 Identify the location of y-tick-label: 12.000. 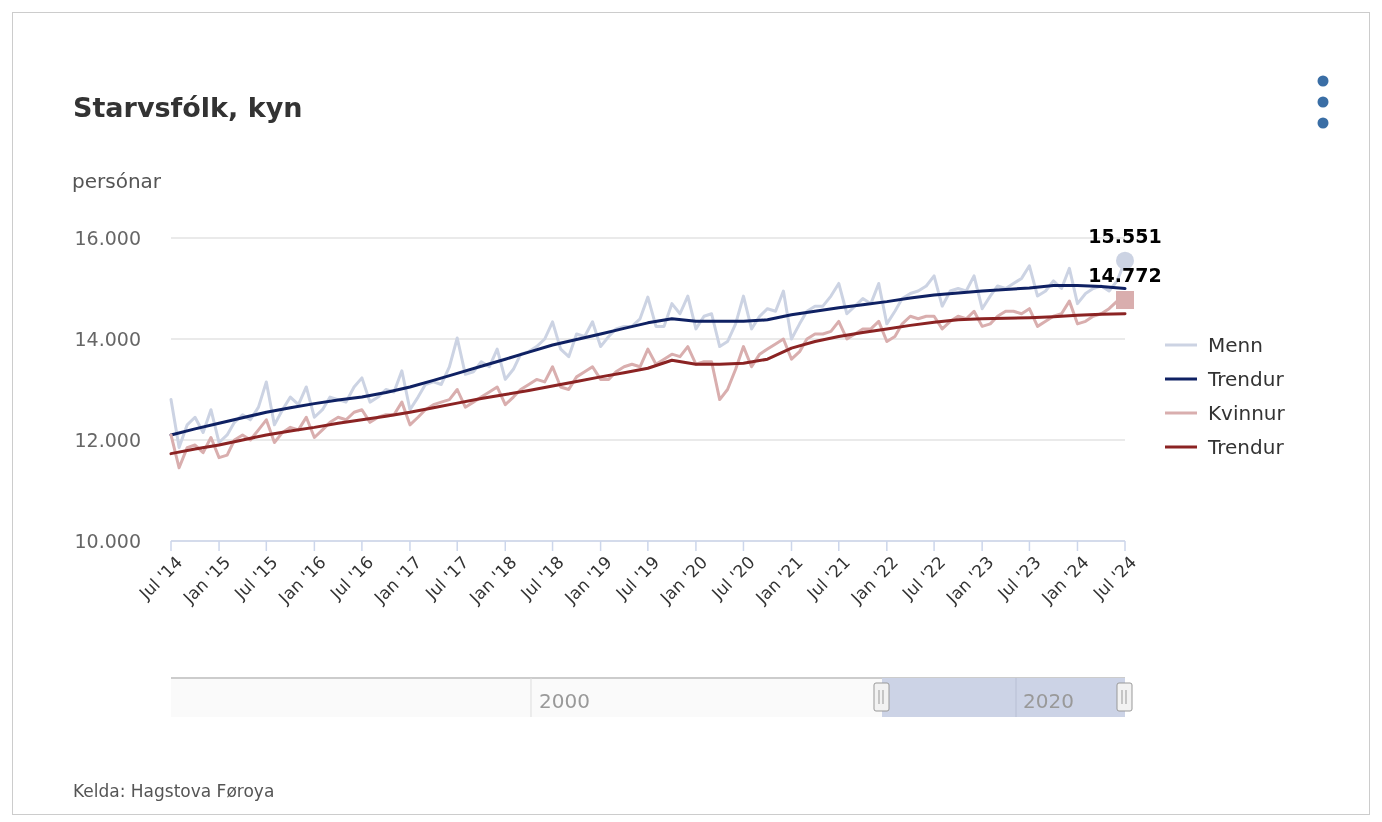
(107, 439).